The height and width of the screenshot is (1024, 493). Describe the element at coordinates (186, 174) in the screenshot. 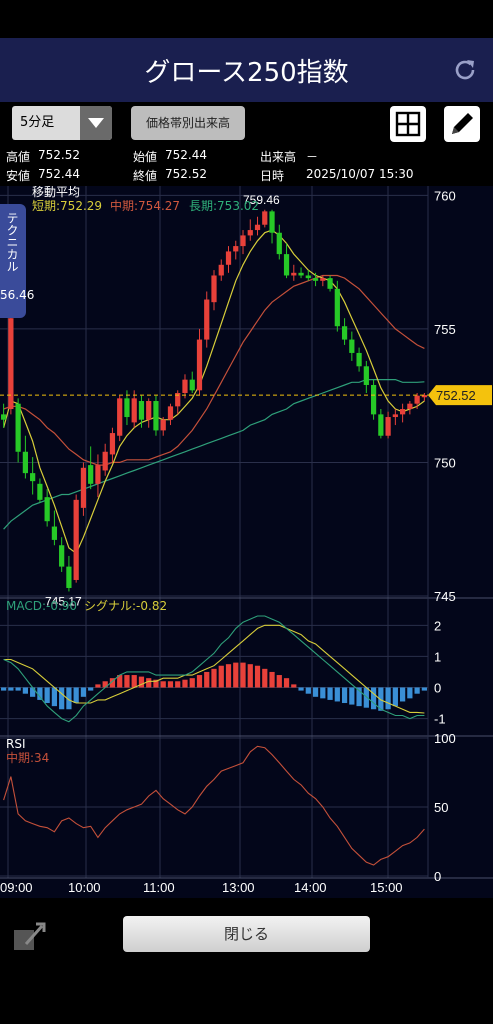

I see `close-value: 752.52` at that location.